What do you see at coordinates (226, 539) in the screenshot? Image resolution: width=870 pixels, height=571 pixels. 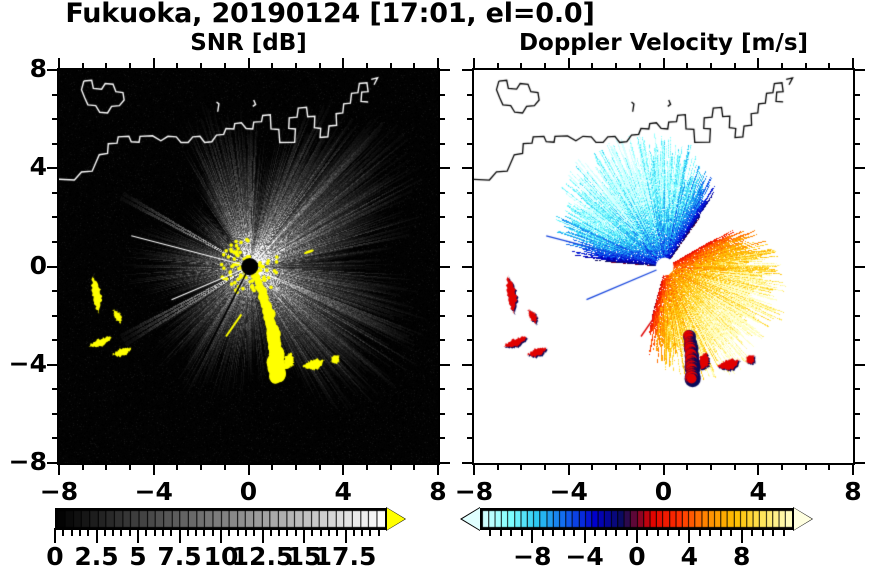 I see `snr-colorbar: 0 2.5 5 7.5 10 12.5 15 17.5` at bounding box center [226, 539].